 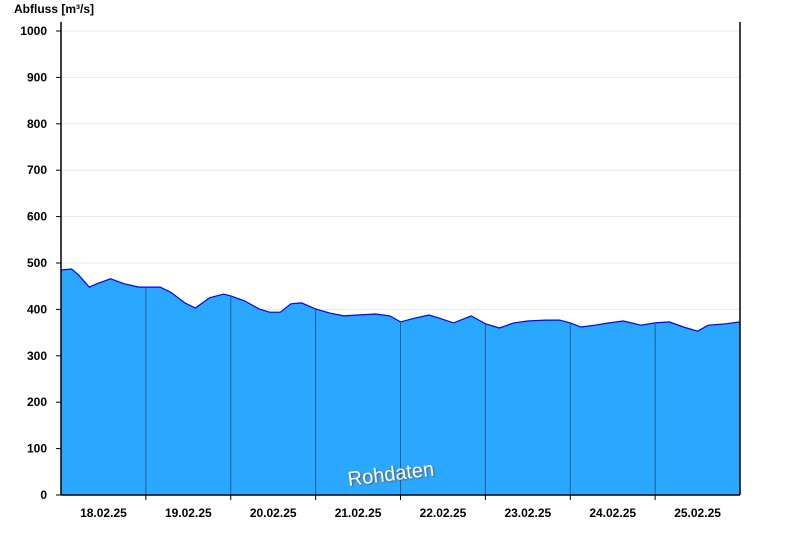 I want to click on y-tick-label: 0, so click(x=43, y=495).